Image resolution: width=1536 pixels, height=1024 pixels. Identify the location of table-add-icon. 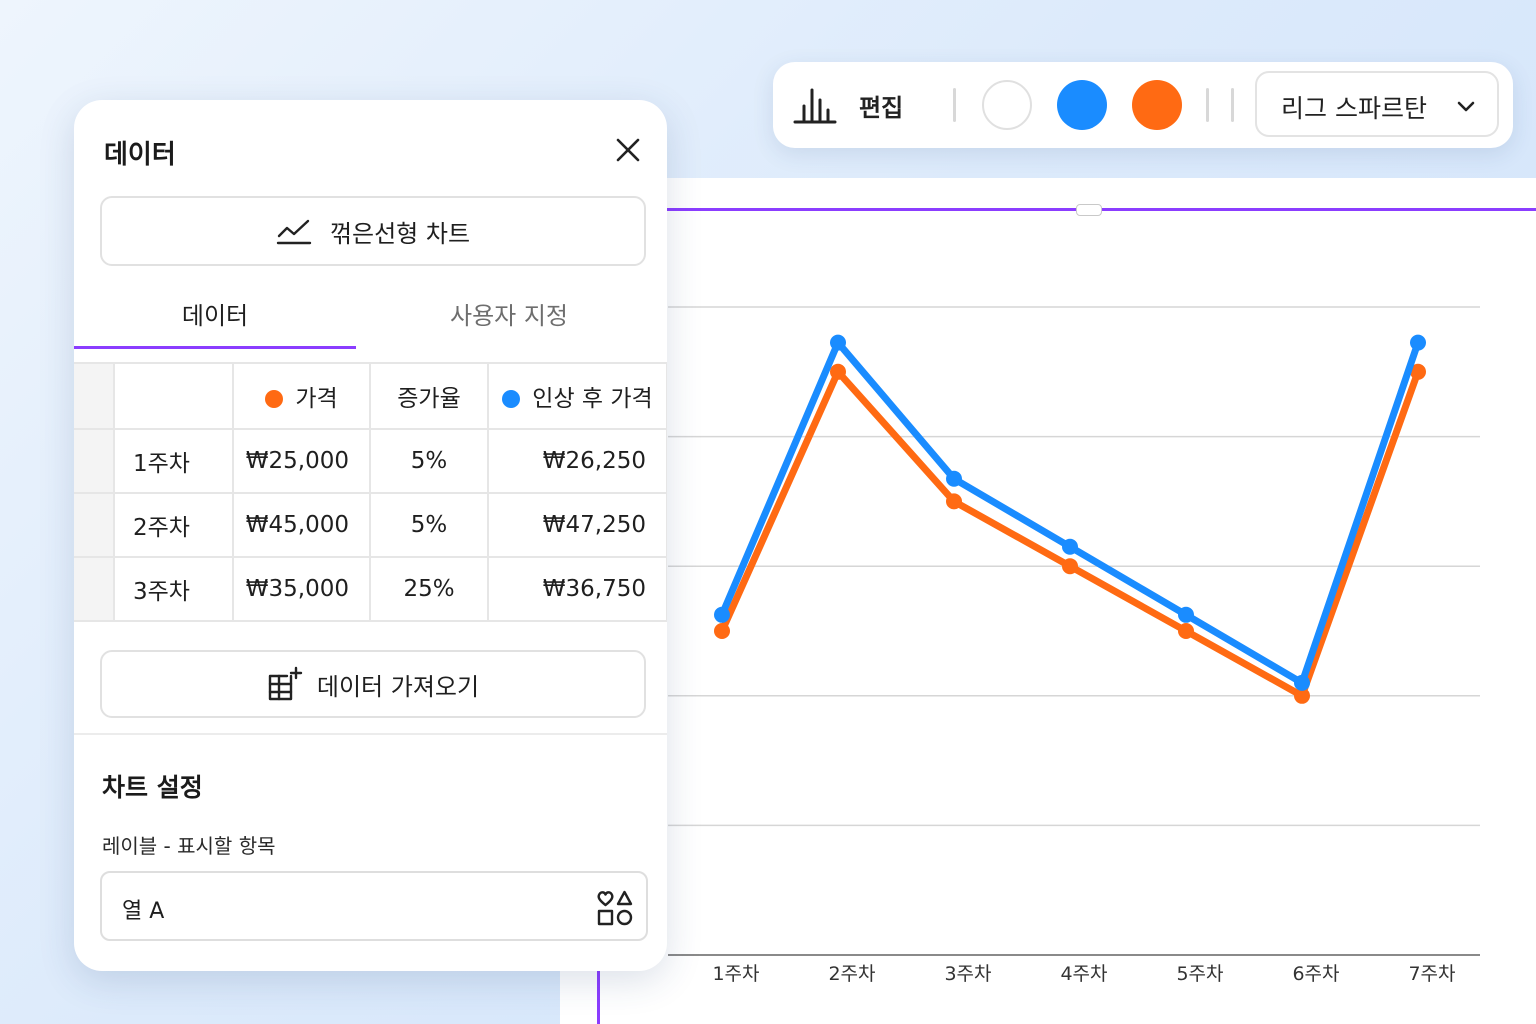
(285, 683).